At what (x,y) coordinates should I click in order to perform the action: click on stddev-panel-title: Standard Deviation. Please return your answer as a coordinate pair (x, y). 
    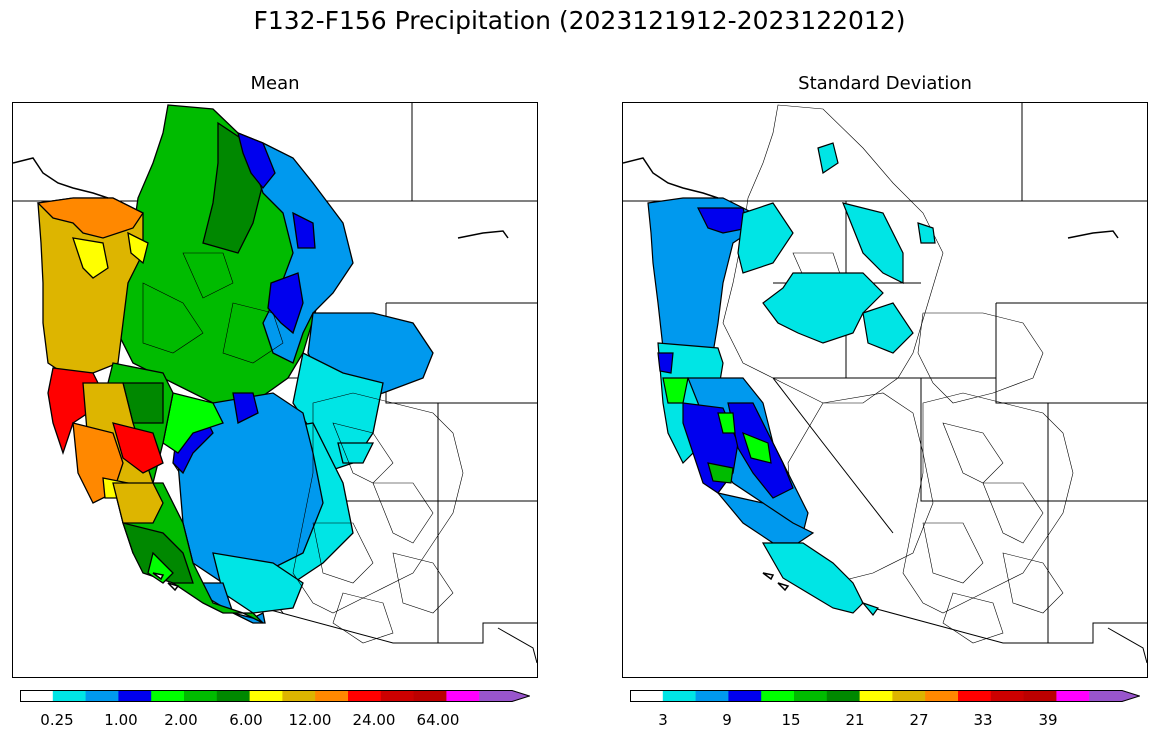
    Looking at the image, I should click on (885, 83).